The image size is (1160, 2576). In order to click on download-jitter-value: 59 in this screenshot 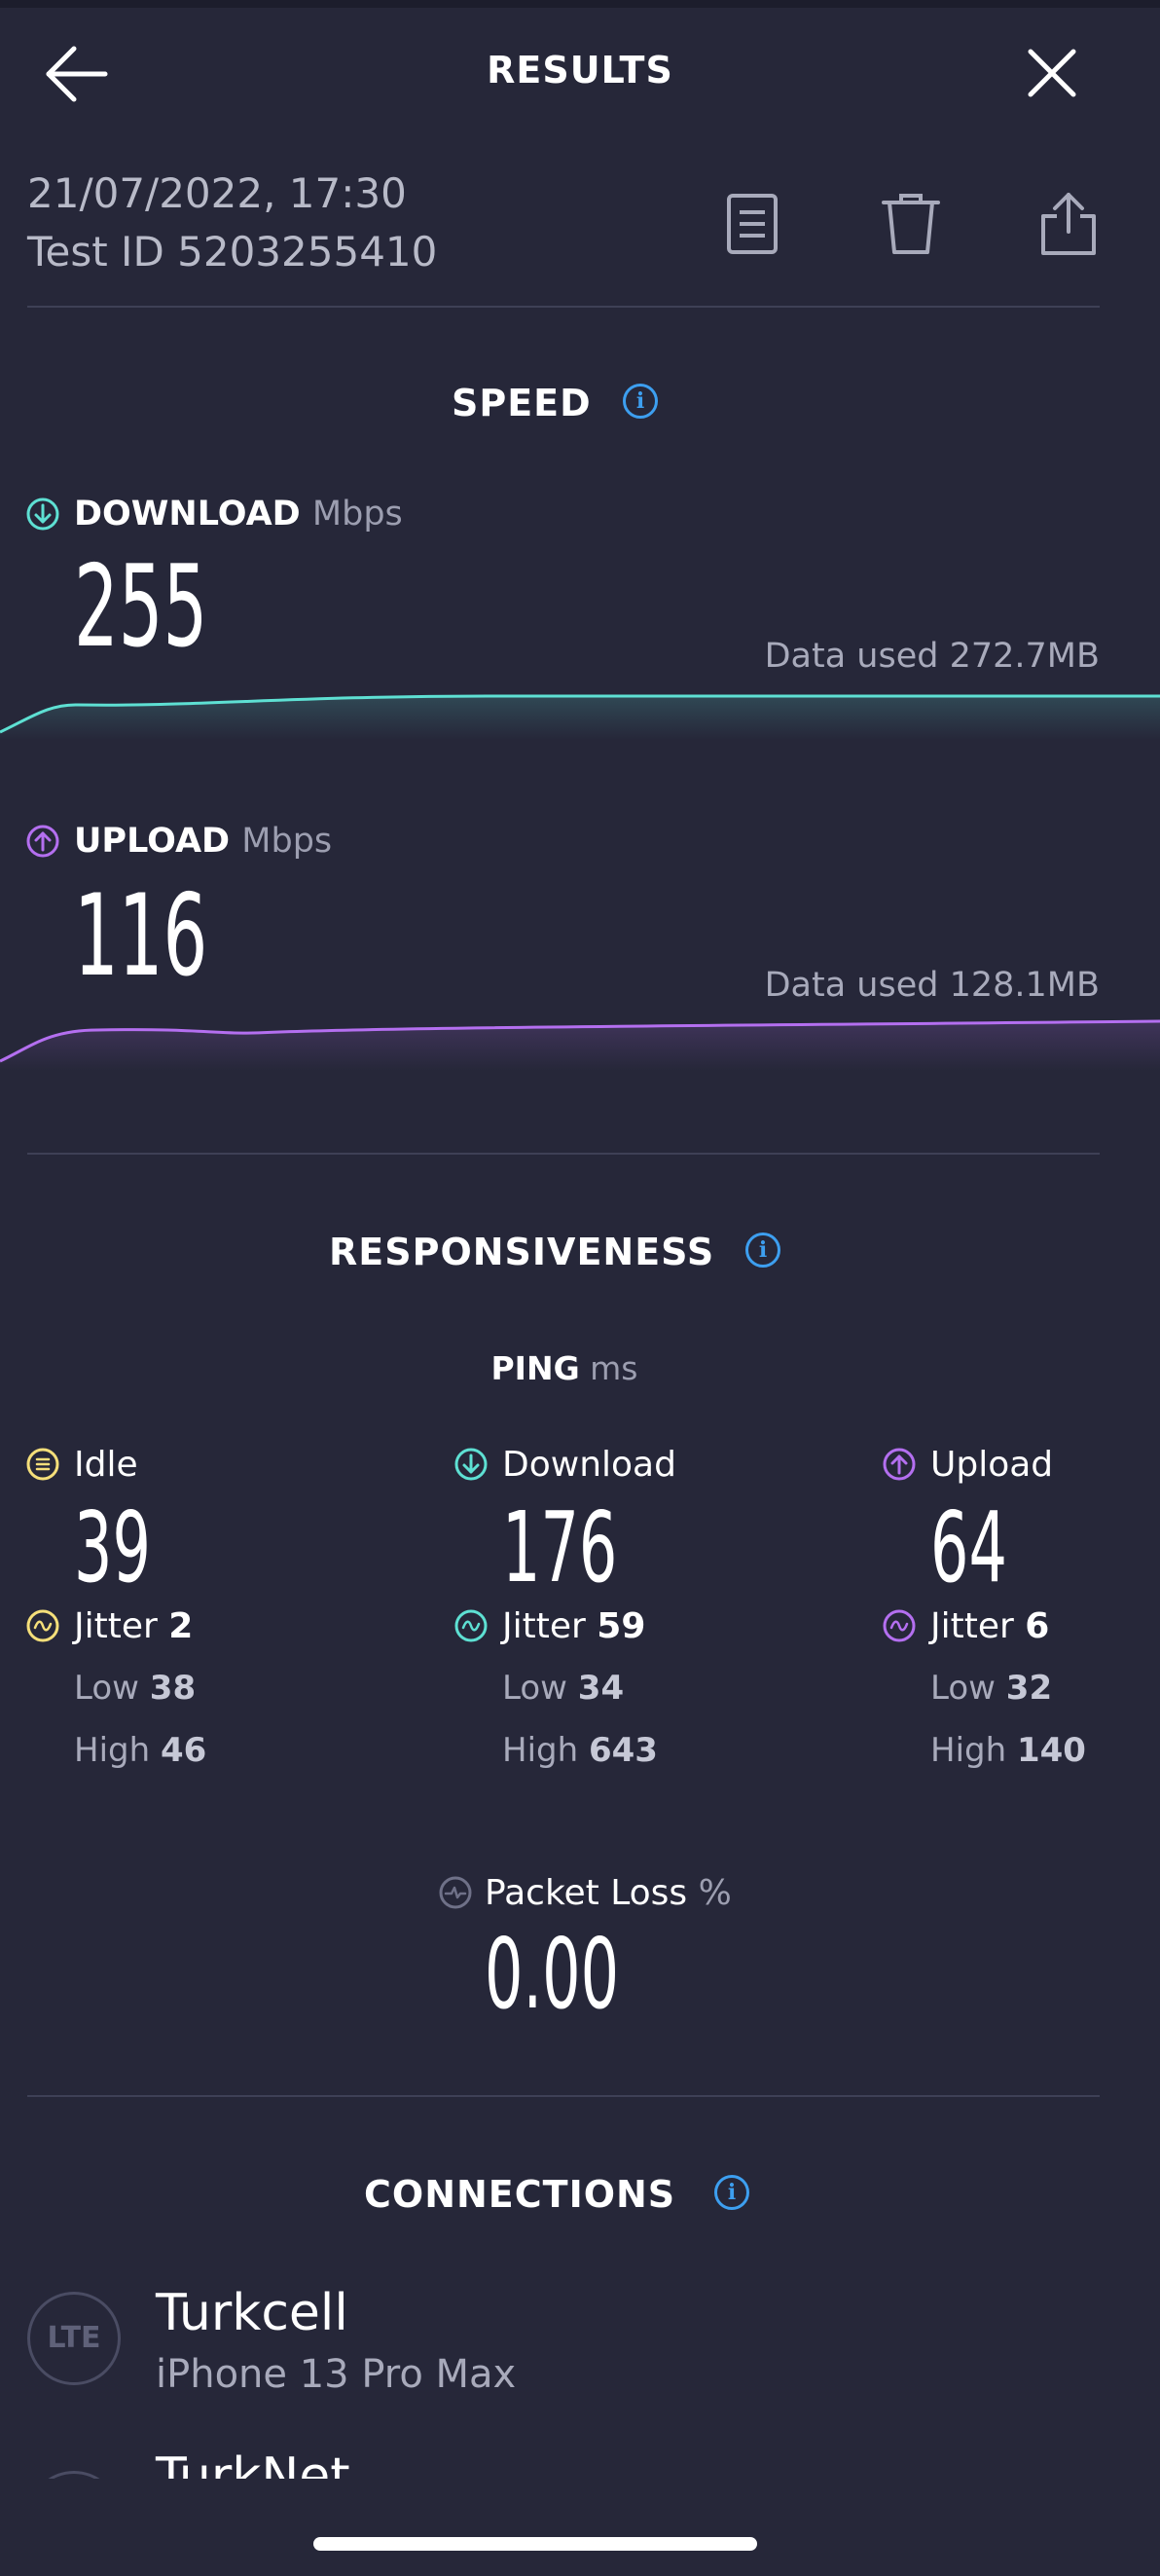, I will do `click(621, 1626)`.